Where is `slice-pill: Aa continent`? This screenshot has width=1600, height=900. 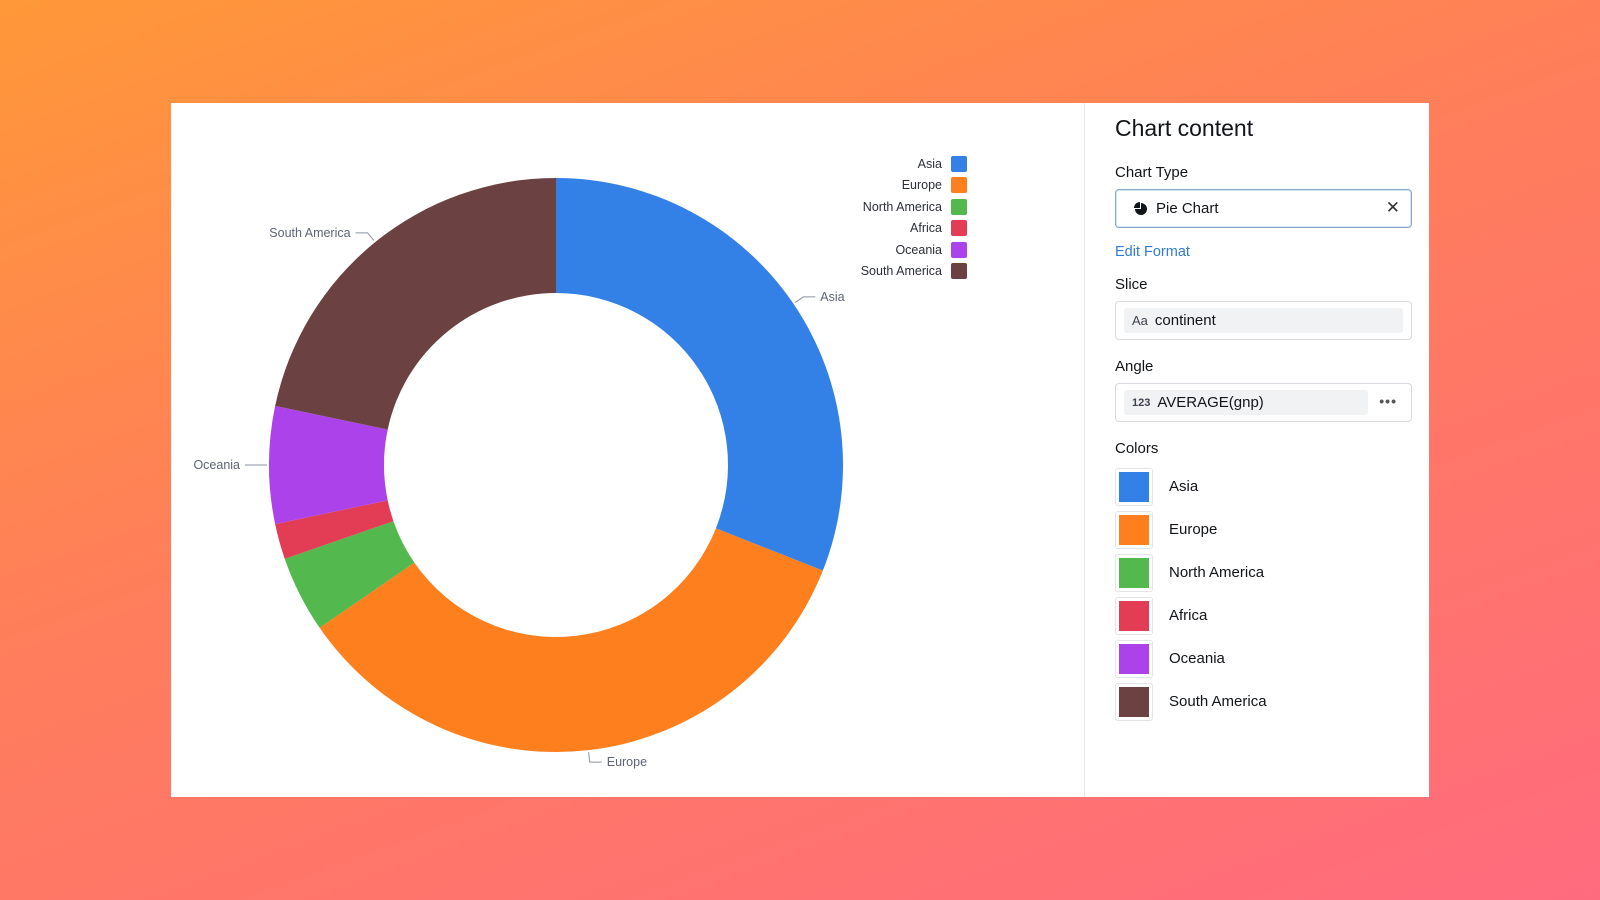
slice-pill: Aa continent is located at coordinates (1263, 320).